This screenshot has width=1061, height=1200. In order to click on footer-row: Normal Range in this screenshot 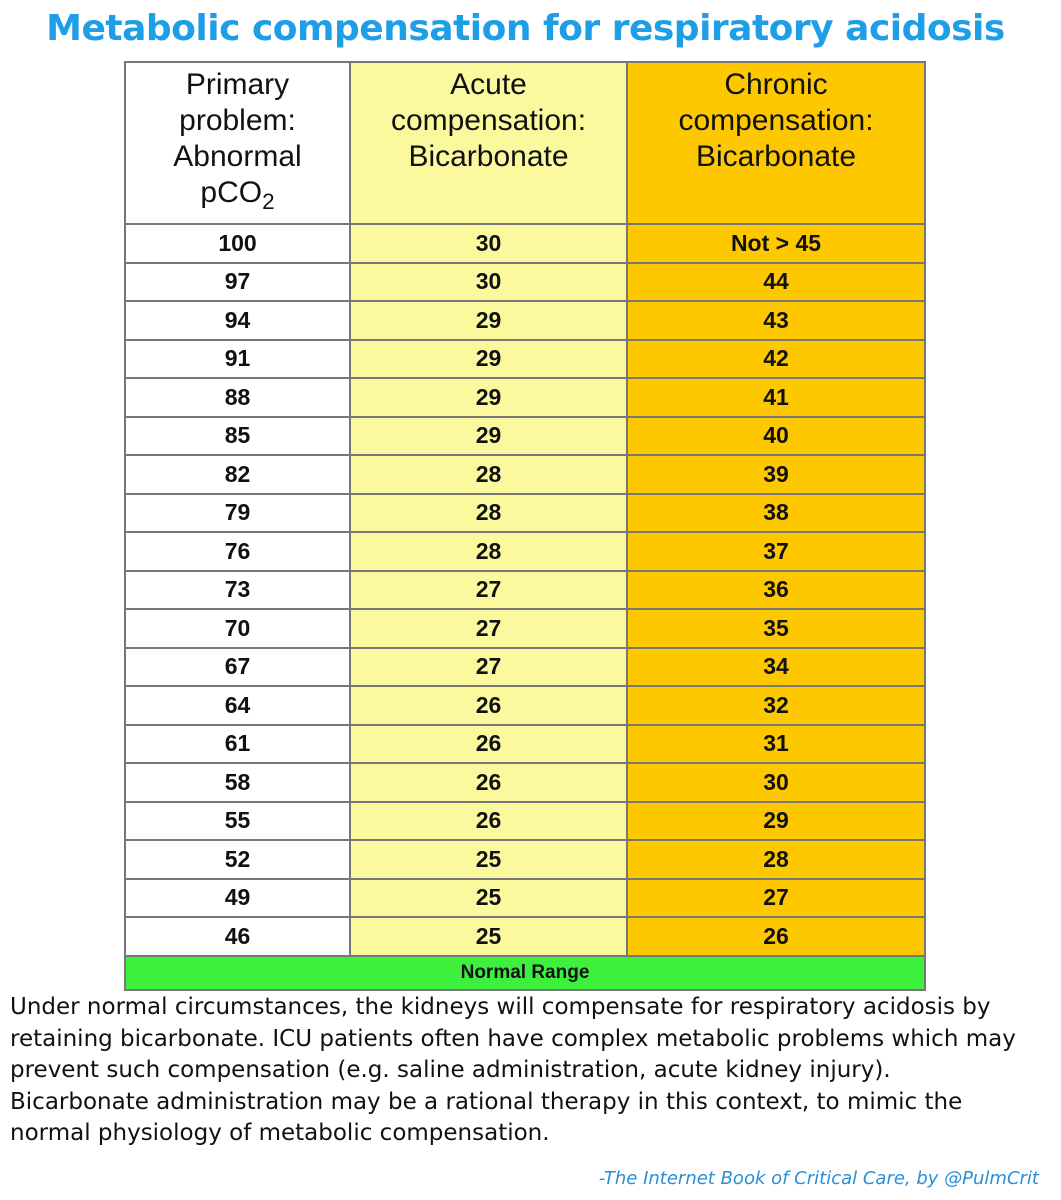, I will do `click(525, 972)`.